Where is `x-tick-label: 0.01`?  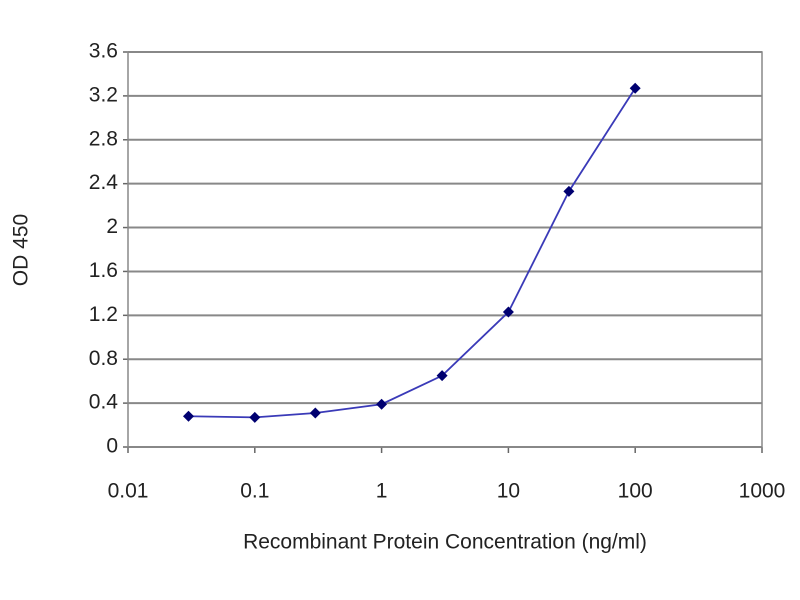
x-tick-label: 0.01 is located at coordinates (128, 491).